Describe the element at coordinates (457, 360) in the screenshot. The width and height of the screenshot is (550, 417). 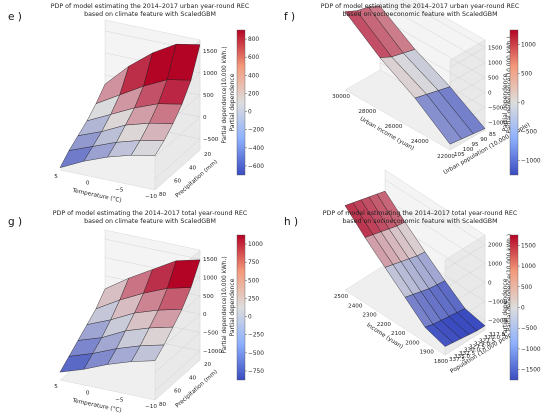
I see `y-tick-label: 337.5` at that location.